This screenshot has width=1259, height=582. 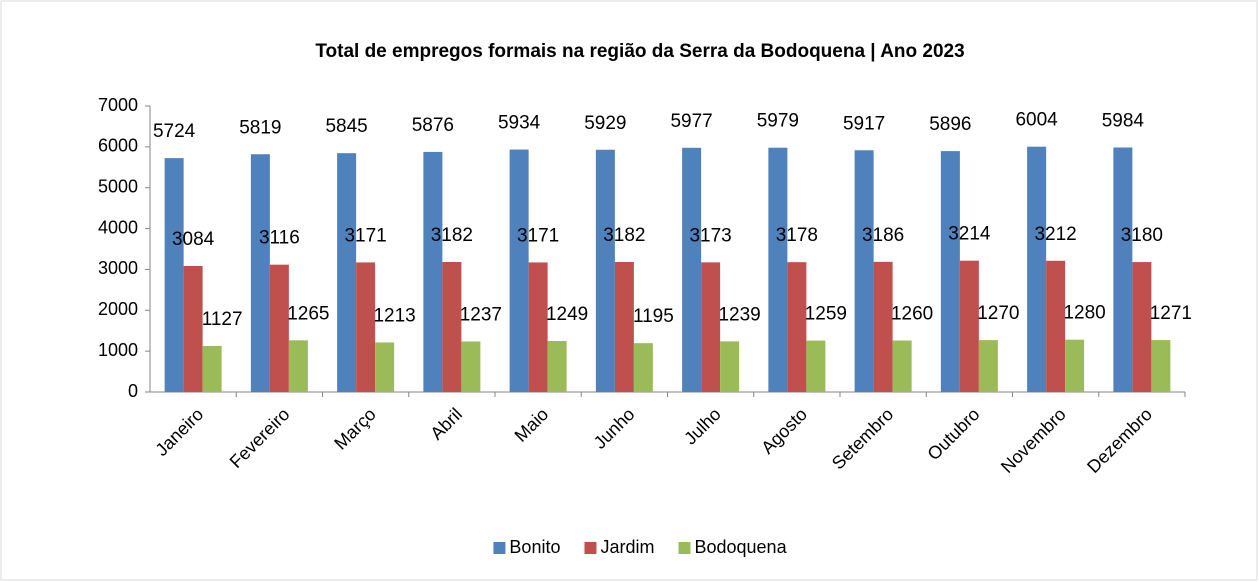 I want to click on data-label: 3214, so click(x=969, y=234).